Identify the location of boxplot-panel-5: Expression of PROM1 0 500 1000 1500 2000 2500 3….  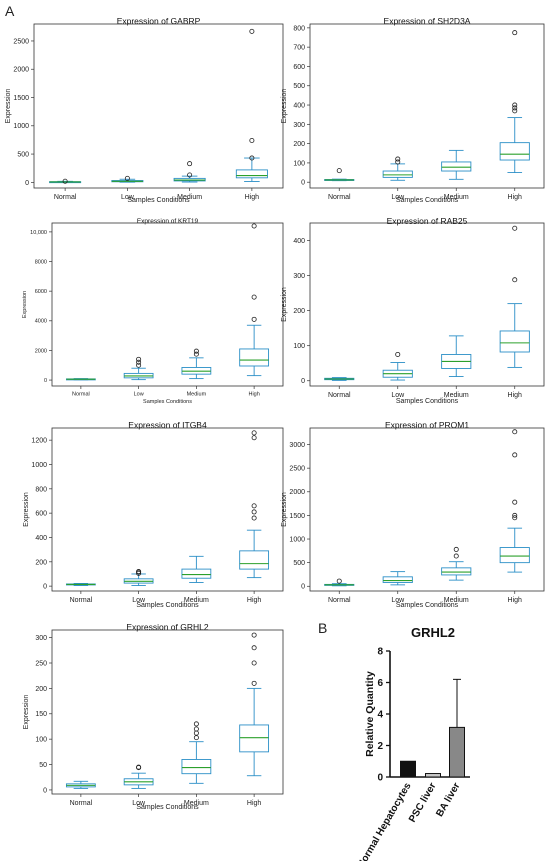
(413, 514).